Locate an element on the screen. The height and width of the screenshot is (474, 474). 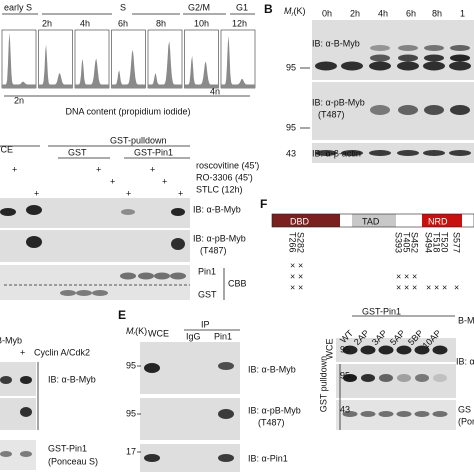
time: 1 is located at coordinates (462, 13).